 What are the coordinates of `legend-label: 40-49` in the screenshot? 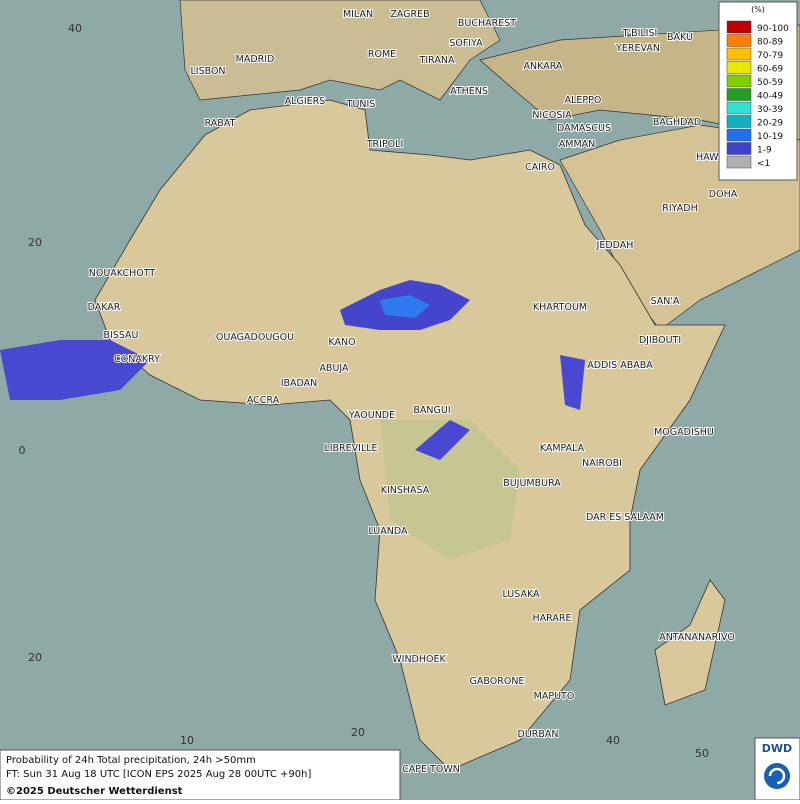 It's located at (770, 97).